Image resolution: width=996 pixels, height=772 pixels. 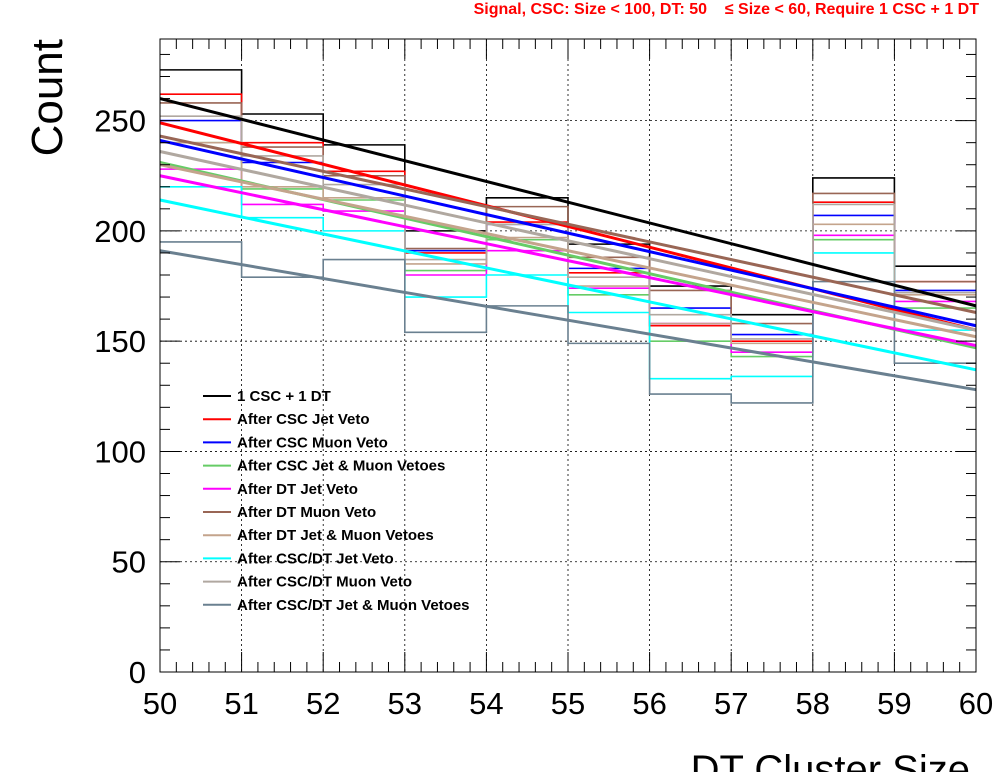 I want to click on x-tick-label: 58, so click(x=813, y=703).